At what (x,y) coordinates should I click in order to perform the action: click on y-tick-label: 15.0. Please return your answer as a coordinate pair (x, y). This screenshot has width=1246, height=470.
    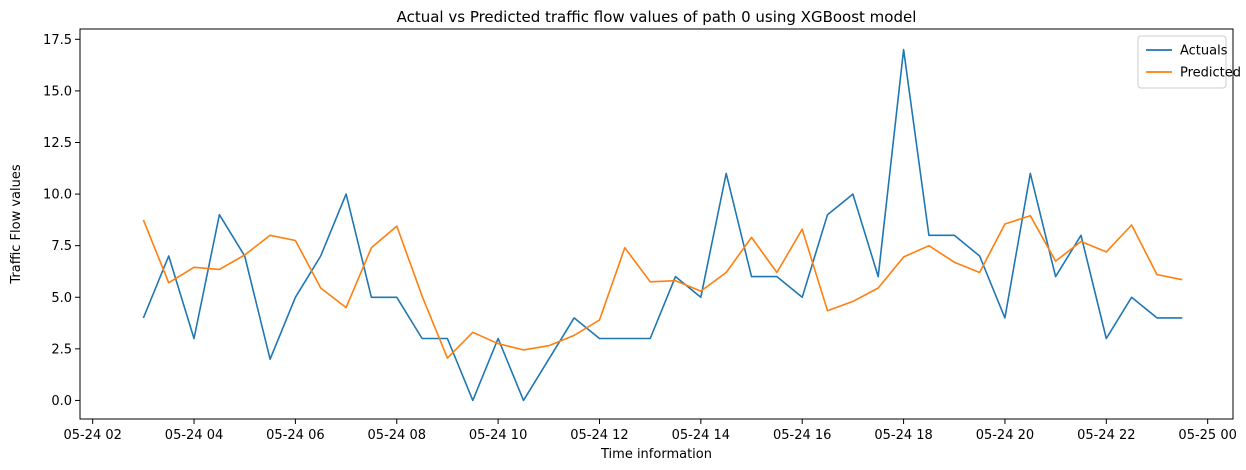
    Looking at the image, I should click on (57, 91).